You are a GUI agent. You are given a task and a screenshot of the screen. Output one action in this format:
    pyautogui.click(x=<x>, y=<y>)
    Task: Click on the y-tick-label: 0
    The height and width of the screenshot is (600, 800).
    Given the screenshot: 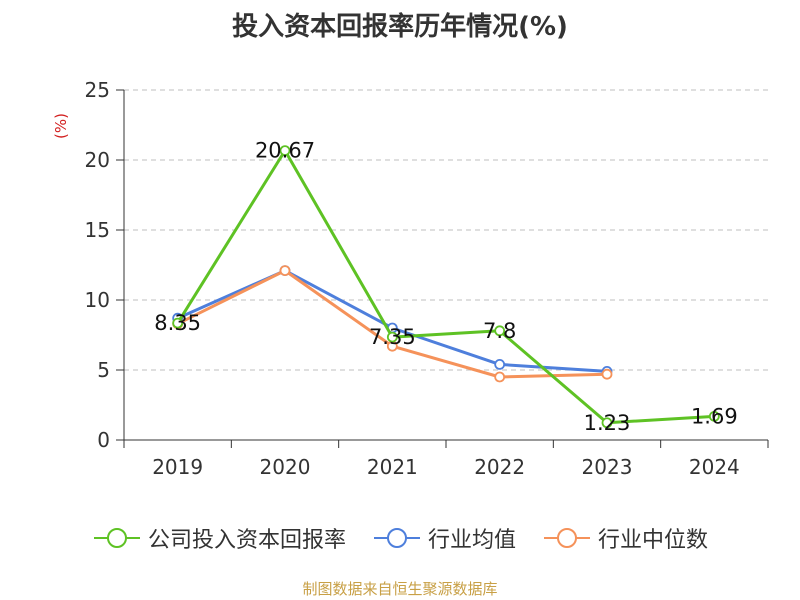 What is the action you would take?
    pyautogui.click(x=103, y=440)
    